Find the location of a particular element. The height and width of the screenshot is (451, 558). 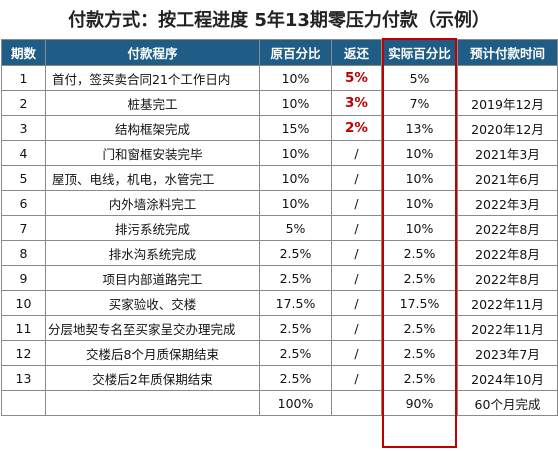

refund-cell: 5% is located at coordinates (356, 78).